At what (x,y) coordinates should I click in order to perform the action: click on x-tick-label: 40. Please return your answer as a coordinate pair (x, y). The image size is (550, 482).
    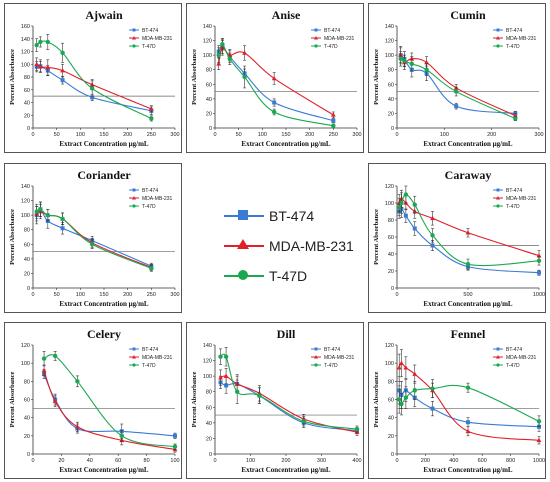
    Looking at the image, I should click on (90, 461).